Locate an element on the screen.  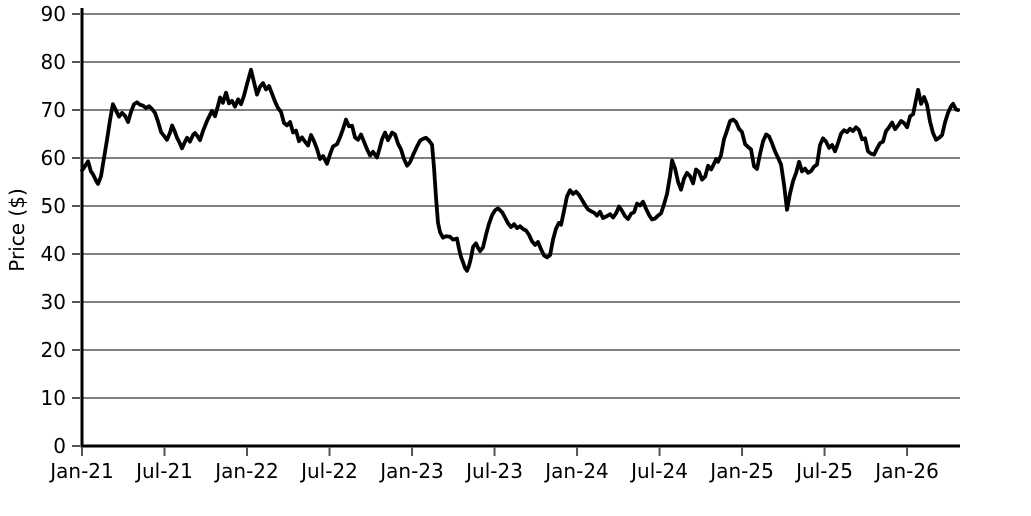
y-tick-label-90: 90 is located at coordinates (53, 14).